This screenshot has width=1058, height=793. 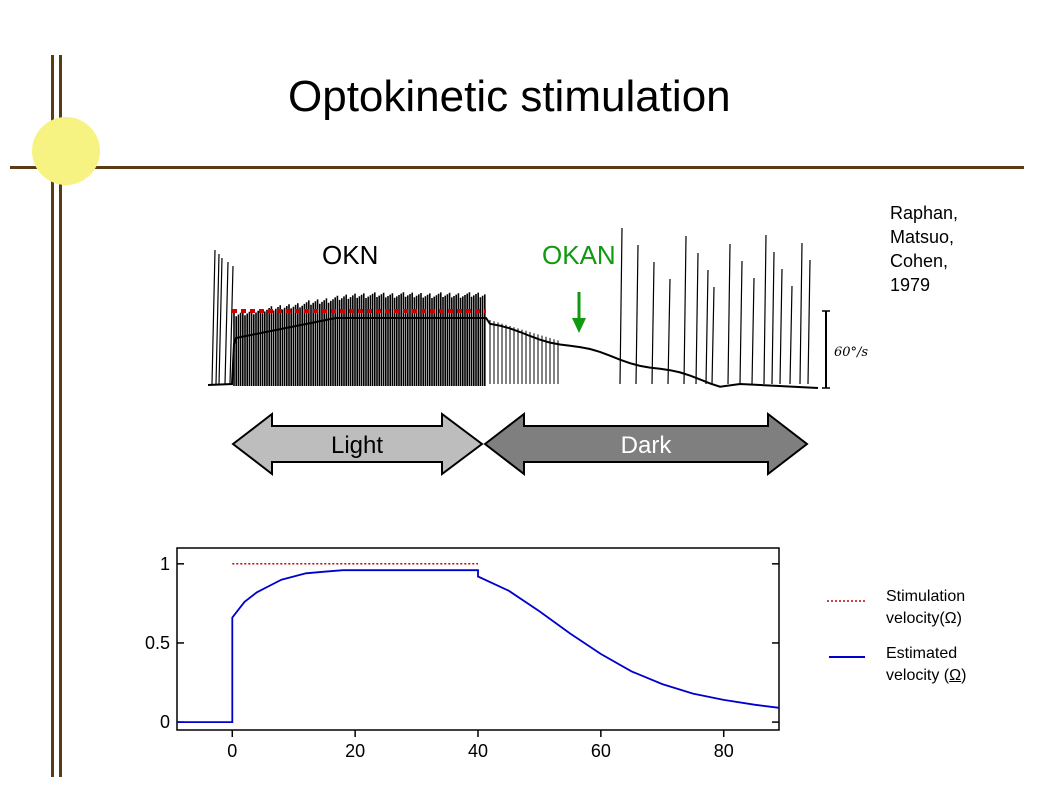 What do you see at coordinates (66, 151) in the screenshot?
I see `frame-circle` at bounding box center [66, 151].